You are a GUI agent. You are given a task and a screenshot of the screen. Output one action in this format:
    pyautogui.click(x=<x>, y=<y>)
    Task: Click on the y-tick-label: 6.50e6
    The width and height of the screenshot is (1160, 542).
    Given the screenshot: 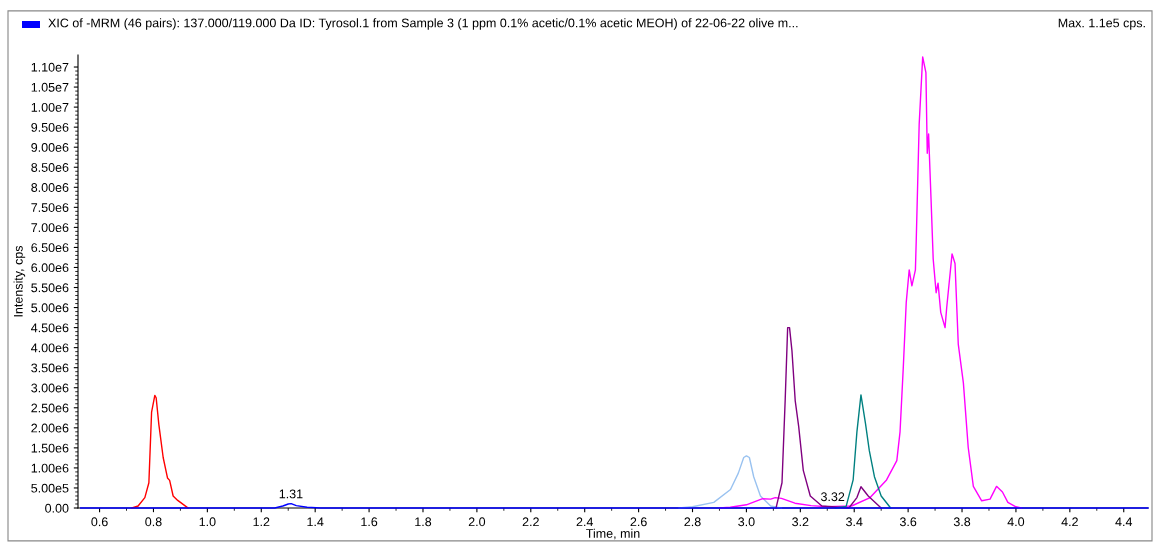 What is the action you would take?
    pyautogui.click(x=50, y=248)
    